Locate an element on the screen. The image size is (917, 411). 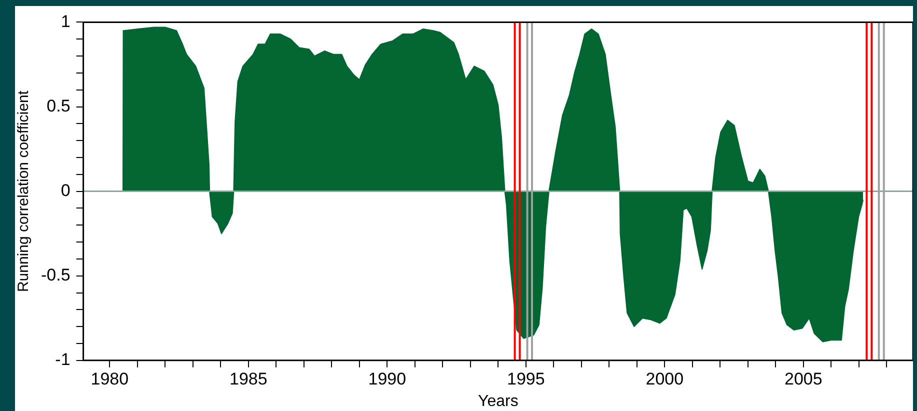
y-tick-label: -0.5 is located at coordinates (55, 275).